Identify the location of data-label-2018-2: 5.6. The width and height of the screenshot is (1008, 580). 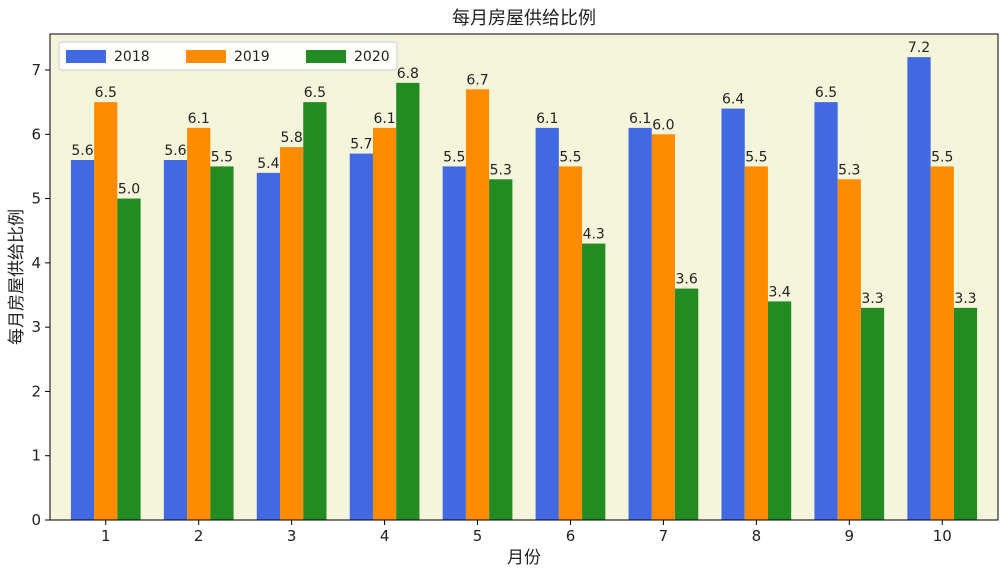
(175, 151).